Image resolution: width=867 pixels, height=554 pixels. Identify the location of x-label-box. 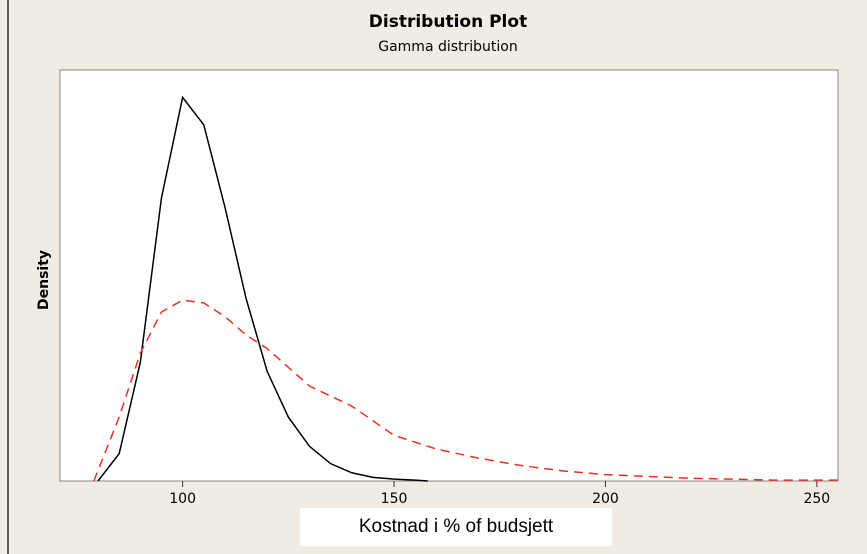
(456, 527).